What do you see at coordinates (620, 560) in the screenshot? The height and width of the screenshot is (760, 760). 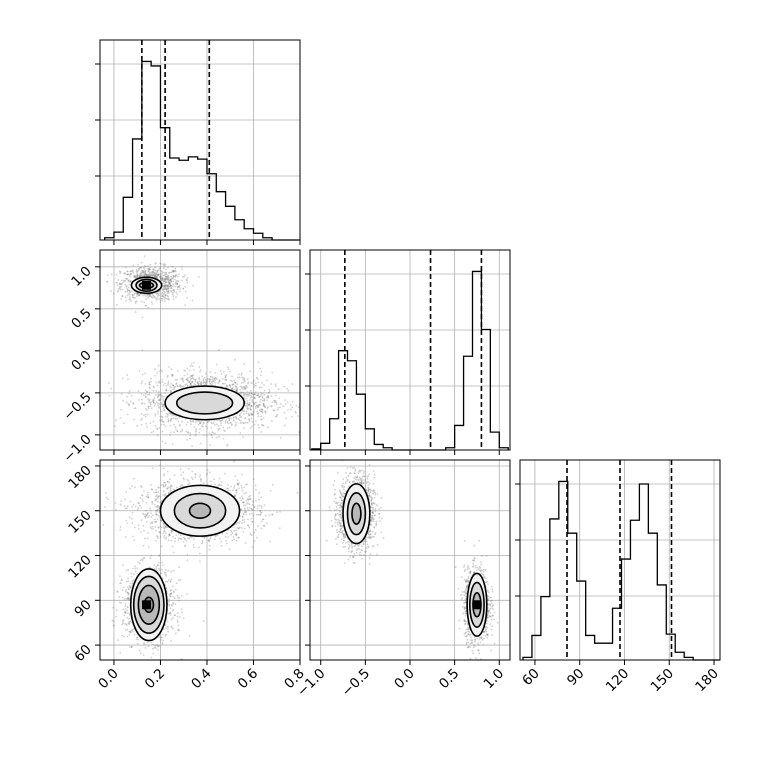 I see `panel-frame` at bounding box center [620, 560].